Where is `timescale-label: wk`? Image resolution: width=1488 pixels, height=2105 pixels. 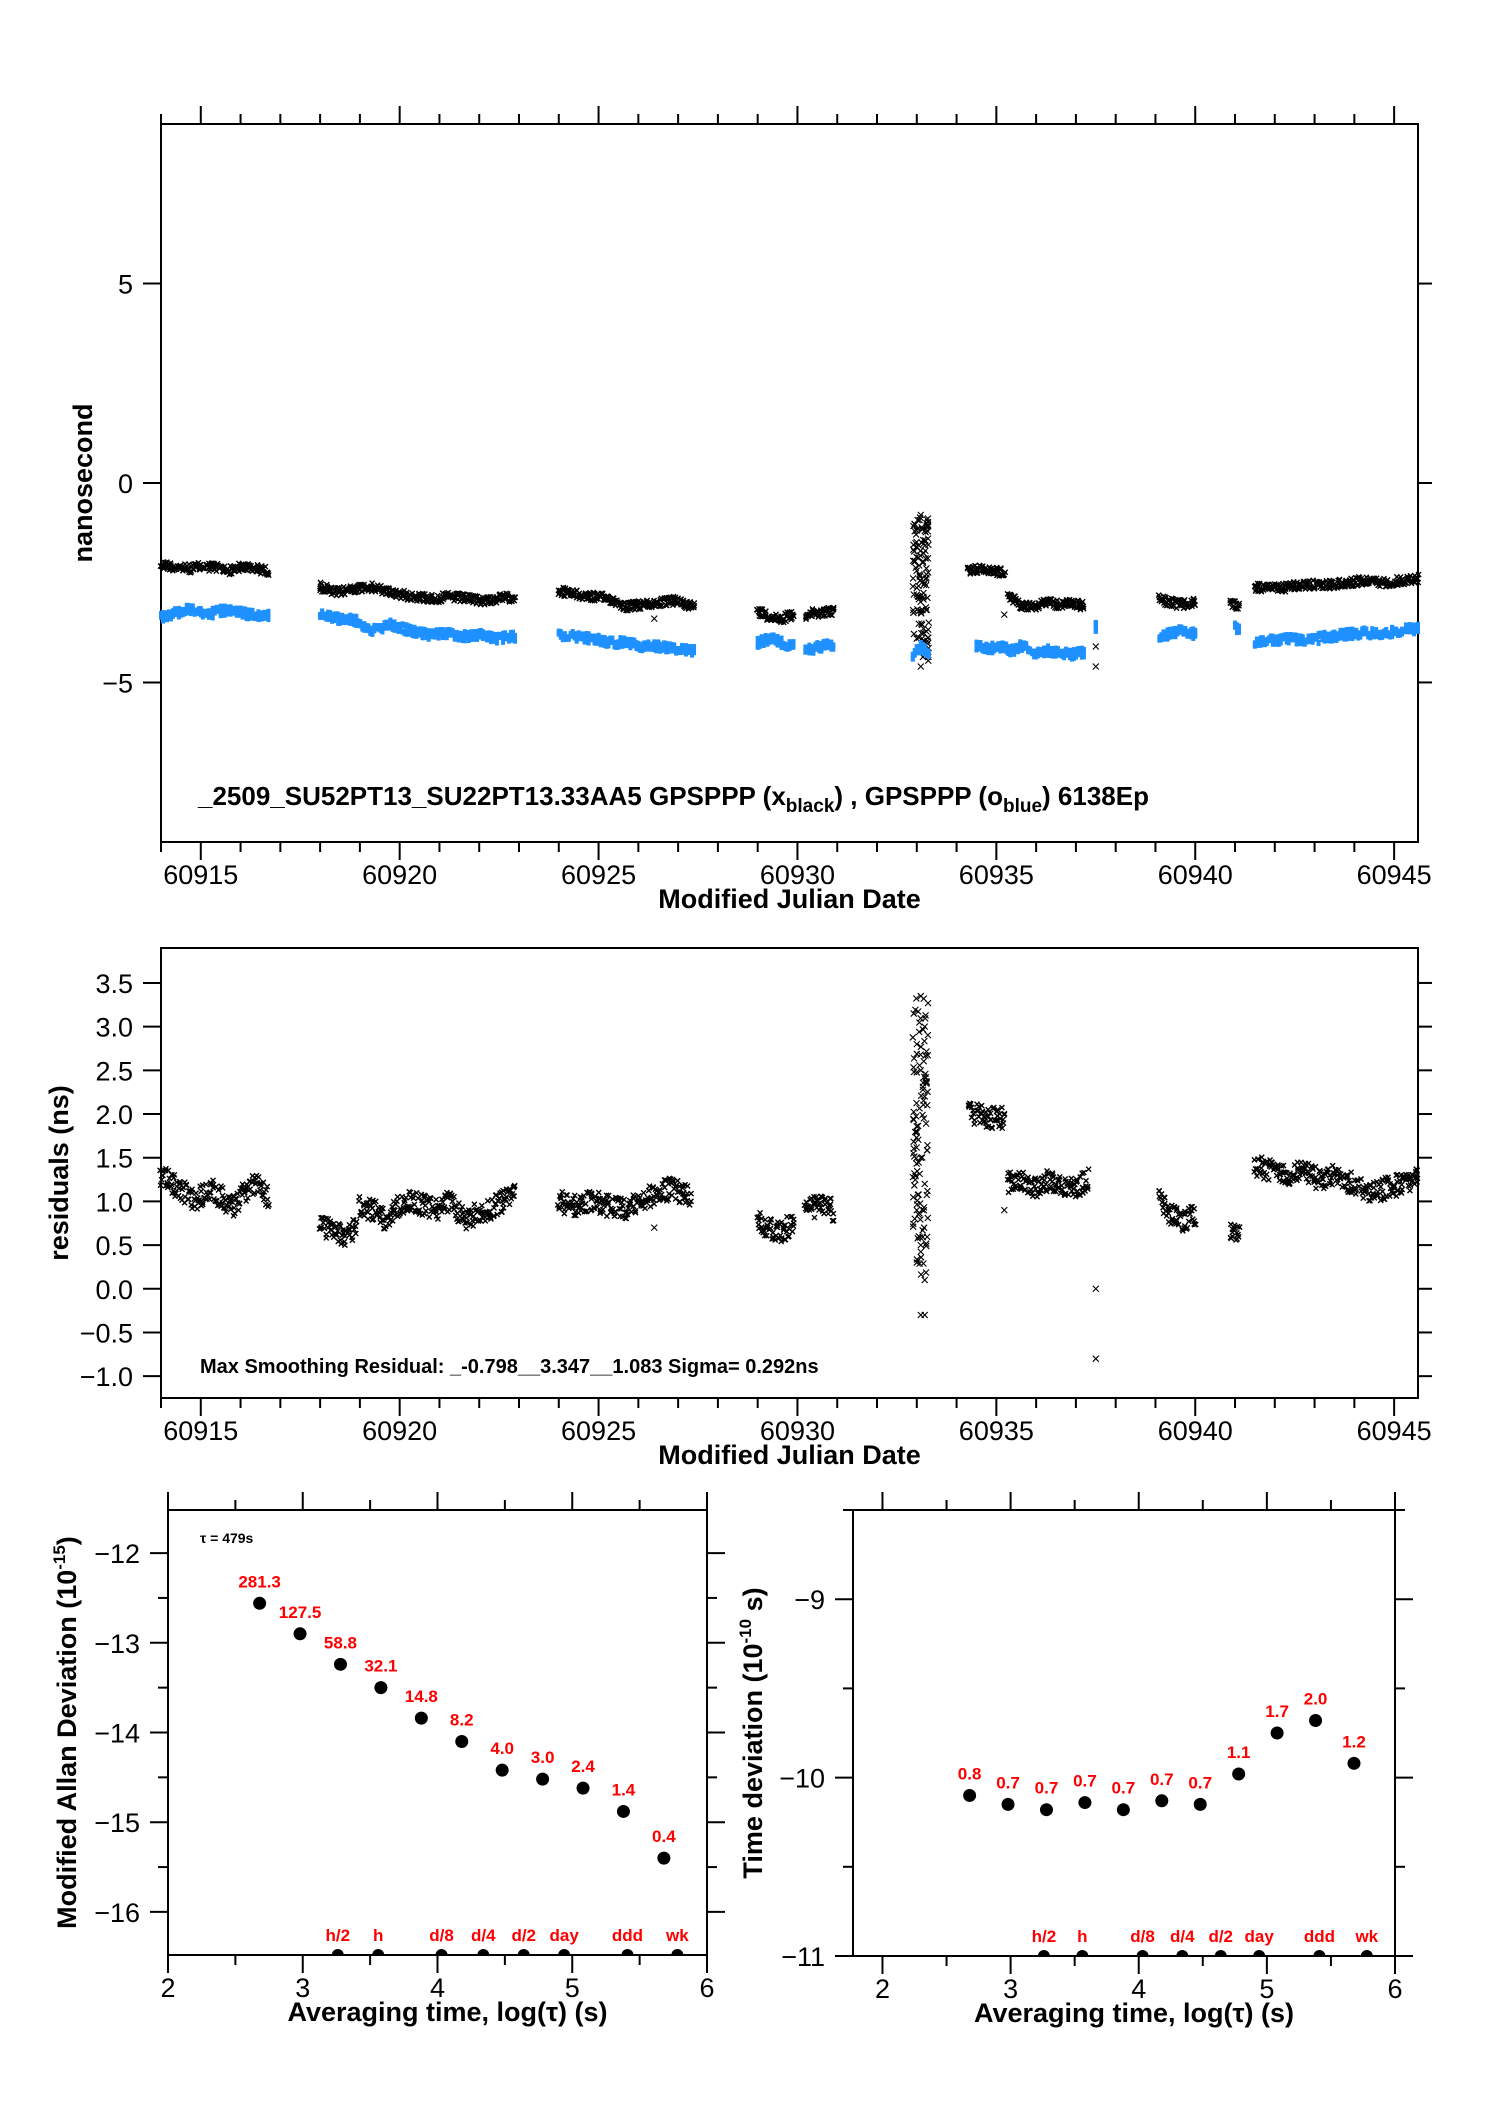
timescale-label: wk is located at coordinates (677, 1935).